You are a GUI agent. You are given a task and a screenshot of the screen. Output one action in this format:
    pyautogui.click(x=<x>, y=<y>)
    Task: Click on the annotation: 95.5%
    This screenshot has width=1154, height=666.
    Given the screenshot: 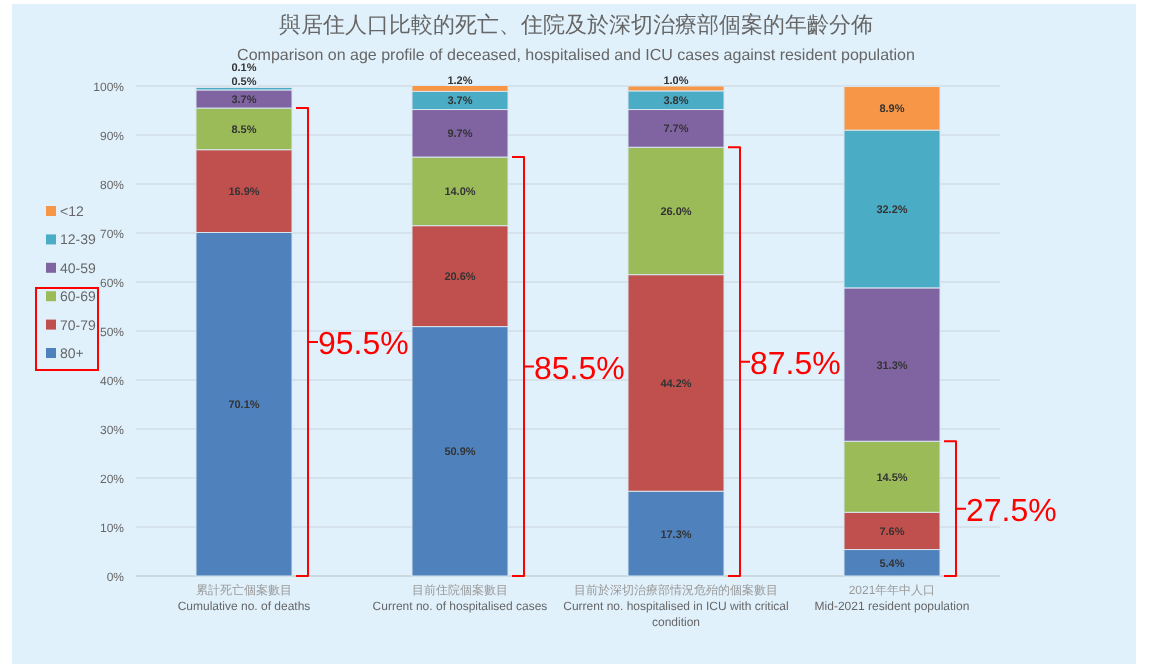 What is the action you would take?
    pyautogui.click(x=363, y=345)
    